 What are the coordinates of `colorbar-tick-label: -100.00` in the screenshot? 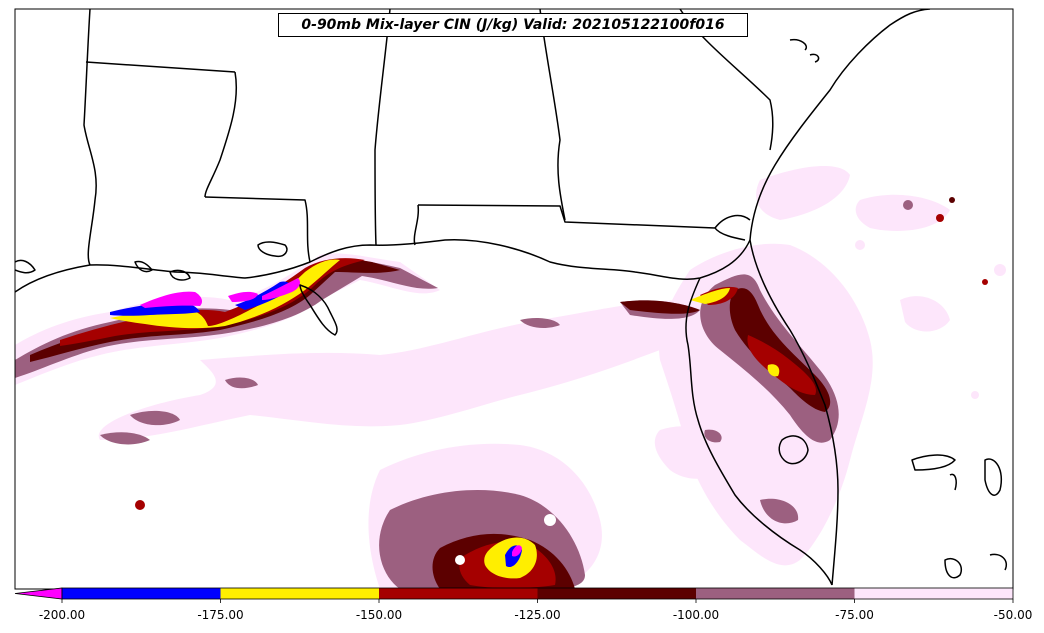 It's located at (696, 615).